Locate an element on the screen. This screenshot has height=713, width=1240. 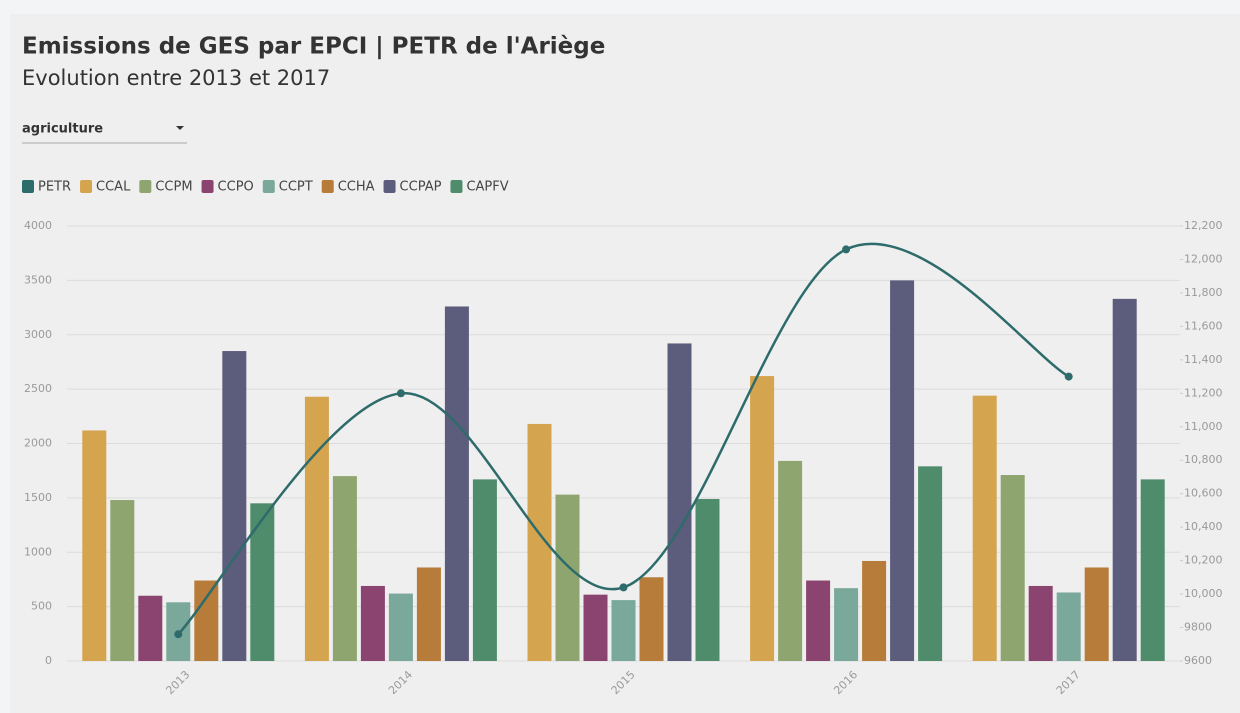
y2-tick-label: 10,400 is located at coordinates (1203, 526).